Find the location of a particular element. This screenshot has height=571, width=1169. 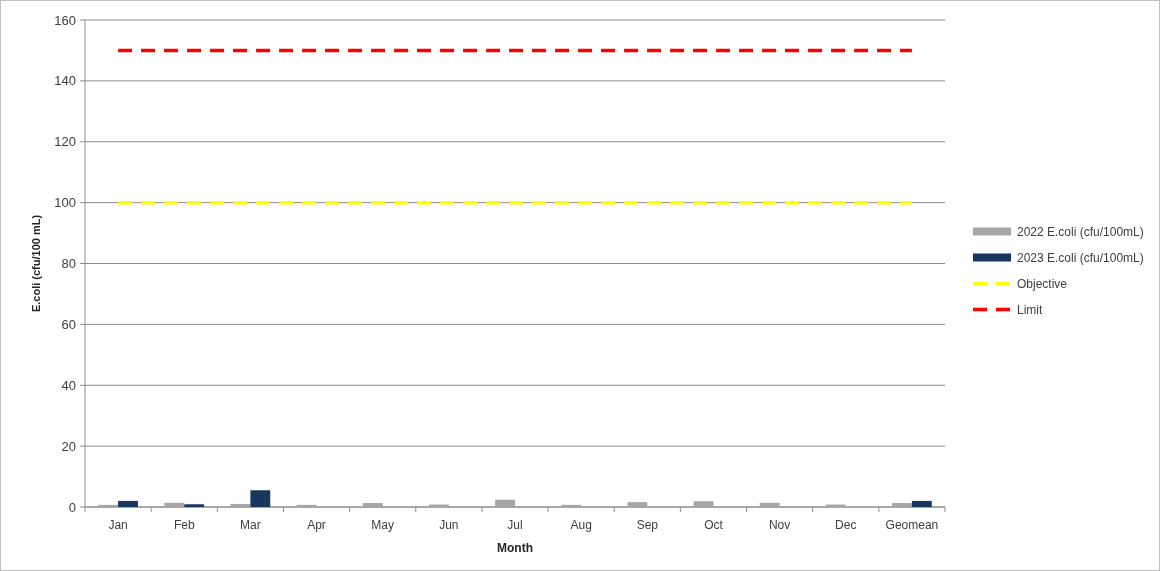

y-tick-label: 160 is located at coordinates (65, 20).